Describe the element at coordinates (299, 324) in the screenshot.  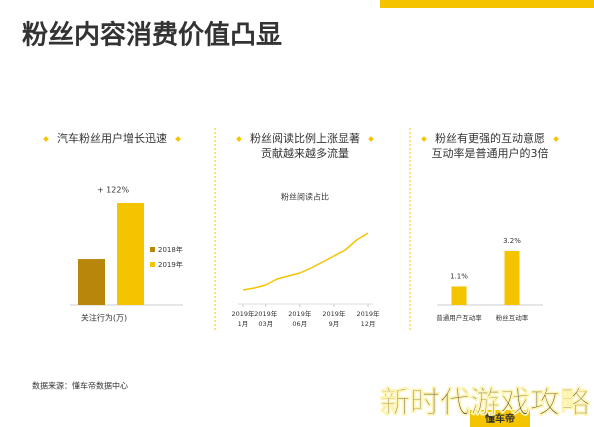
I see `x-tick-label-line: 06月` at that location.